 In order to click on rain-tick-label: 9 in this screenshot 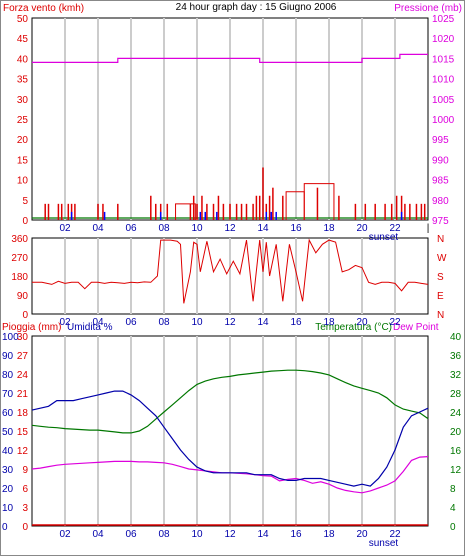, I will do `click(25, 470)`.